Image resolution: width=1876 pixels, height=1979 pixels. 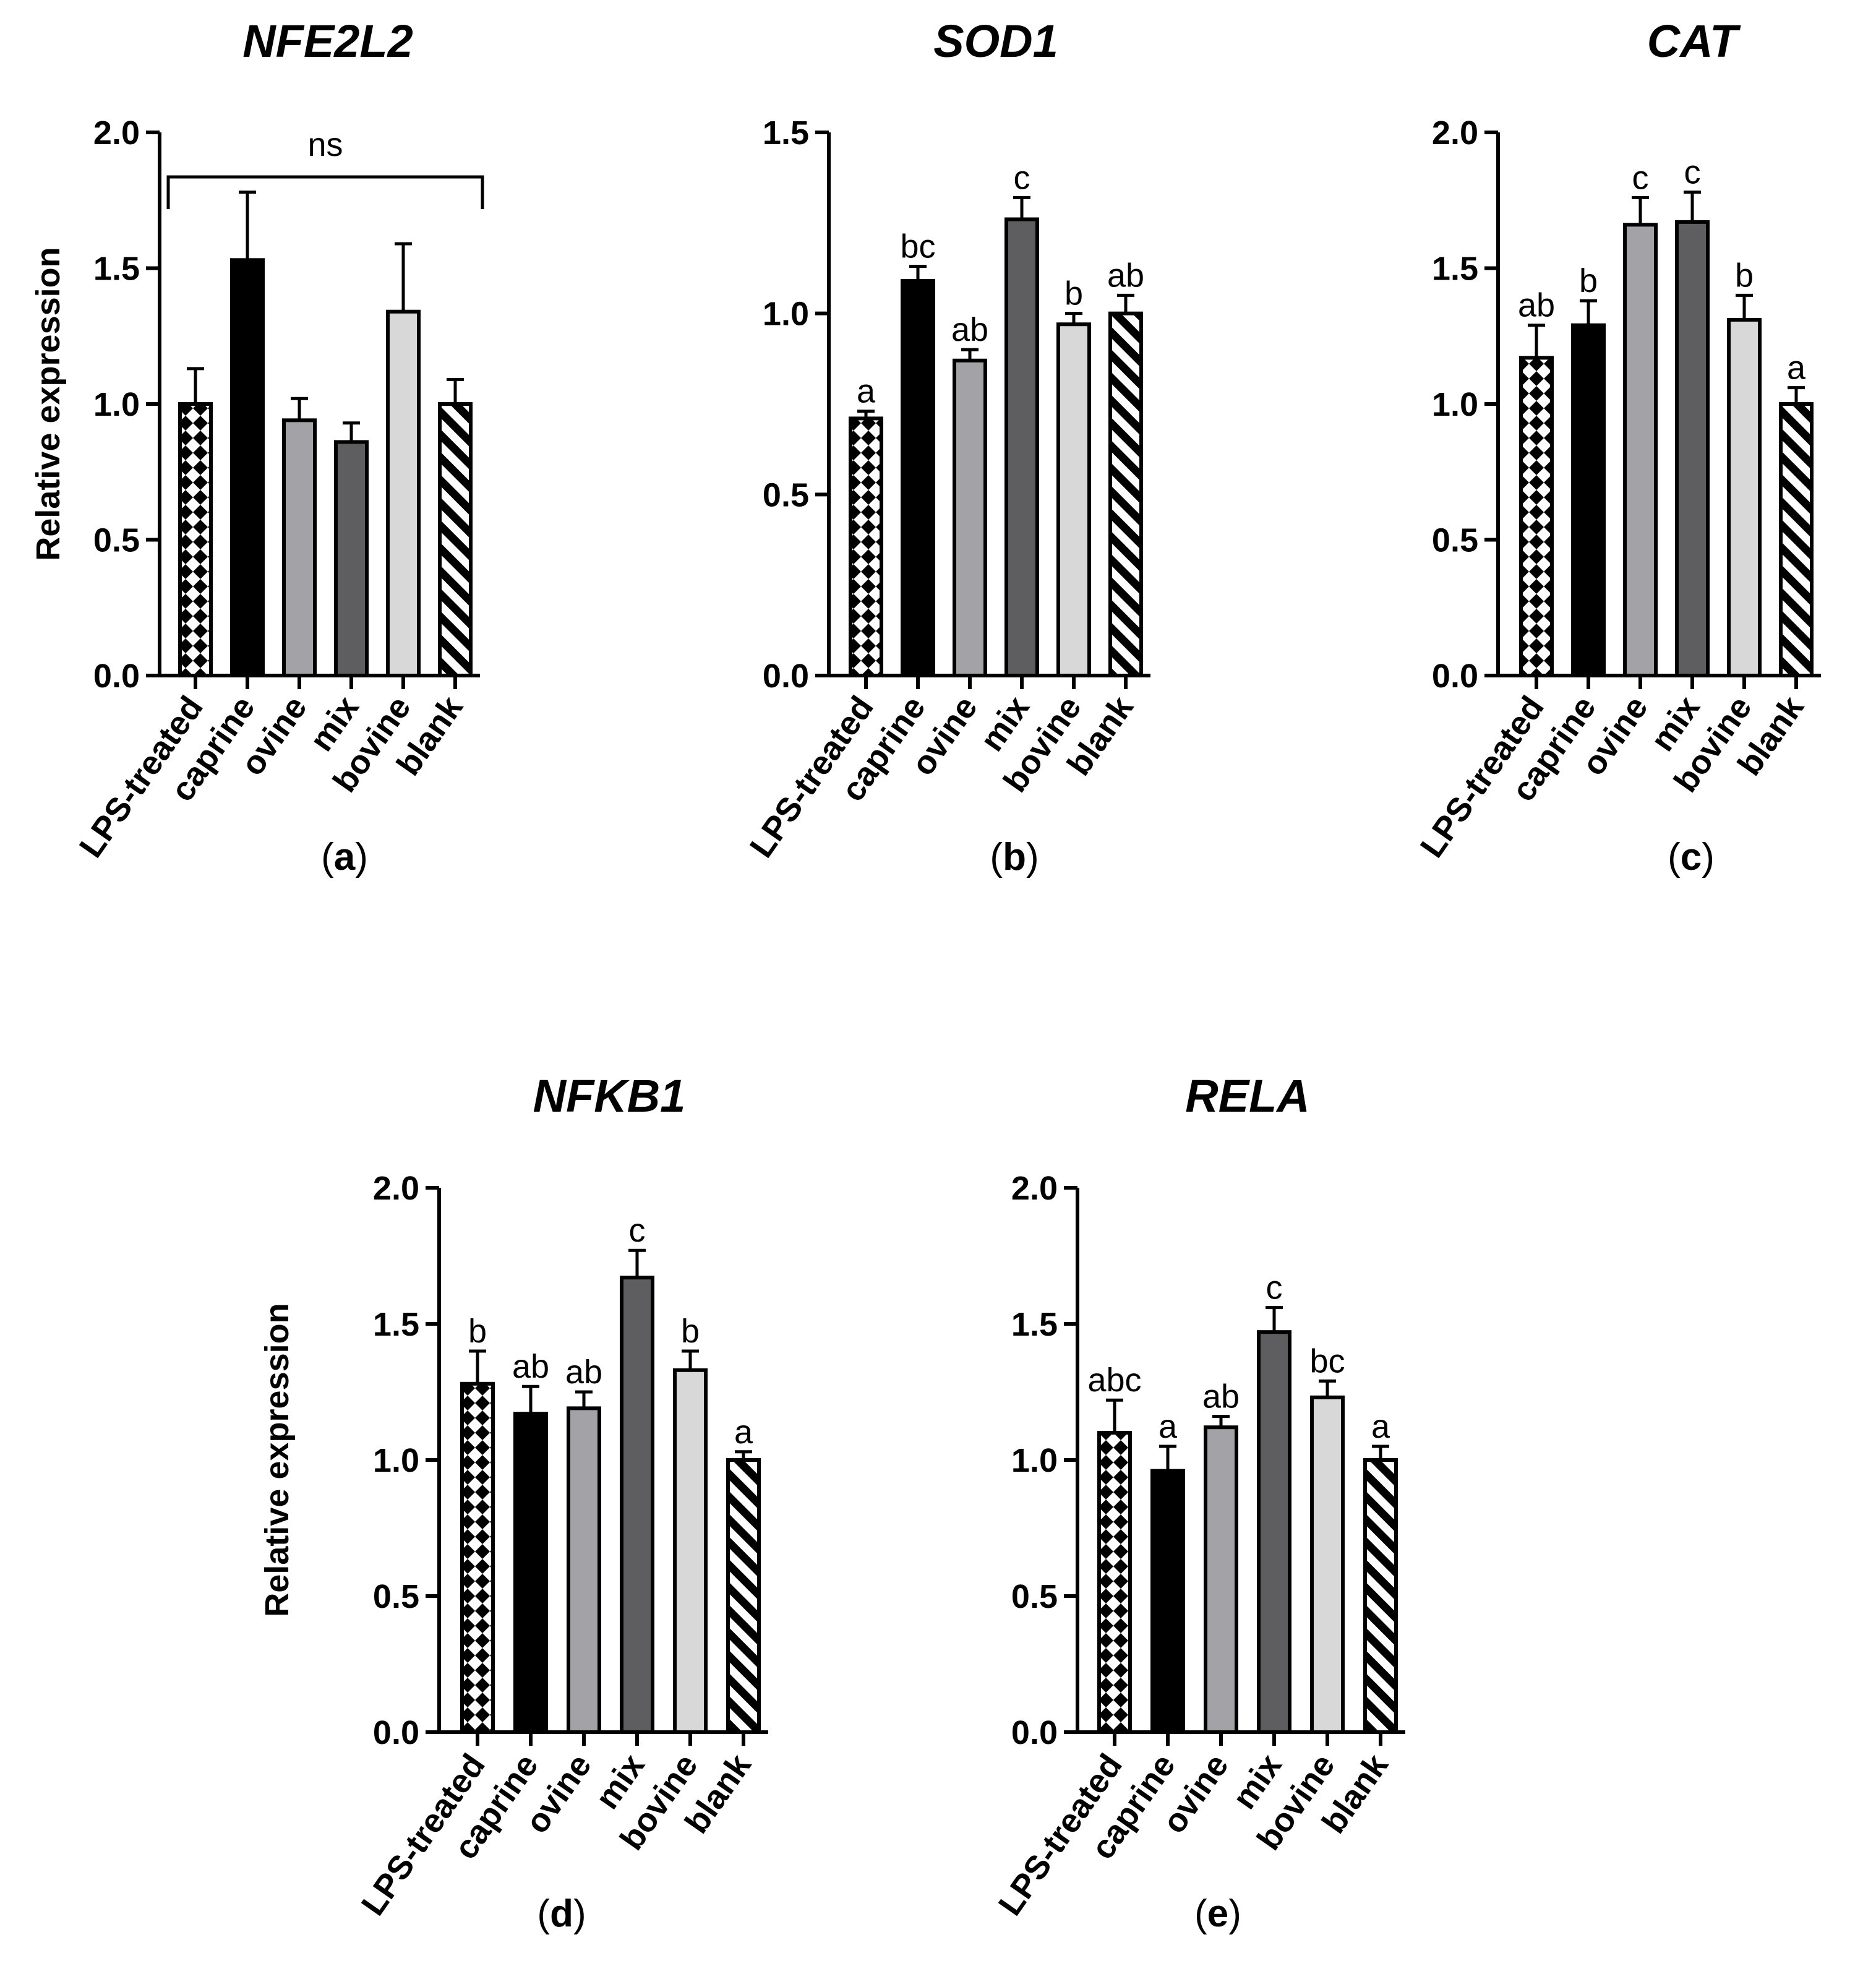 What do you see at coordinates (561, 1913) in the screenshot?
I see `panel-label: (d)` at bounding box center [561, 1913].